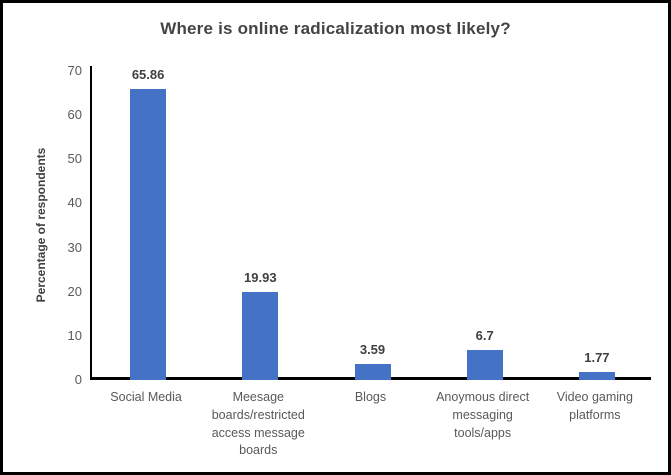  Describe the element at coordinates (483, 415) in the screenshot. I see `x-category-label: Anoymous direct messaging tools/apps` at that location.